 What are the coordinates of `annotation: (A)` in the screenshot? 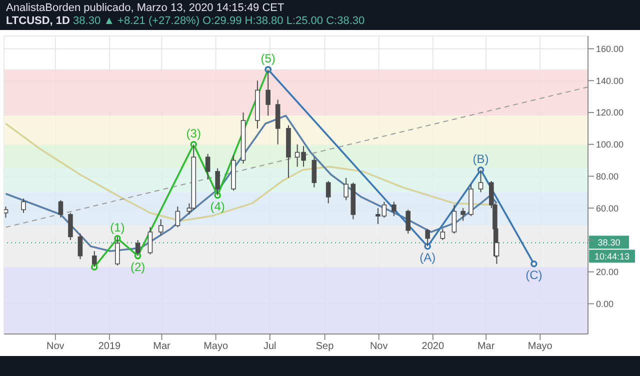 It's located at (428, 257).